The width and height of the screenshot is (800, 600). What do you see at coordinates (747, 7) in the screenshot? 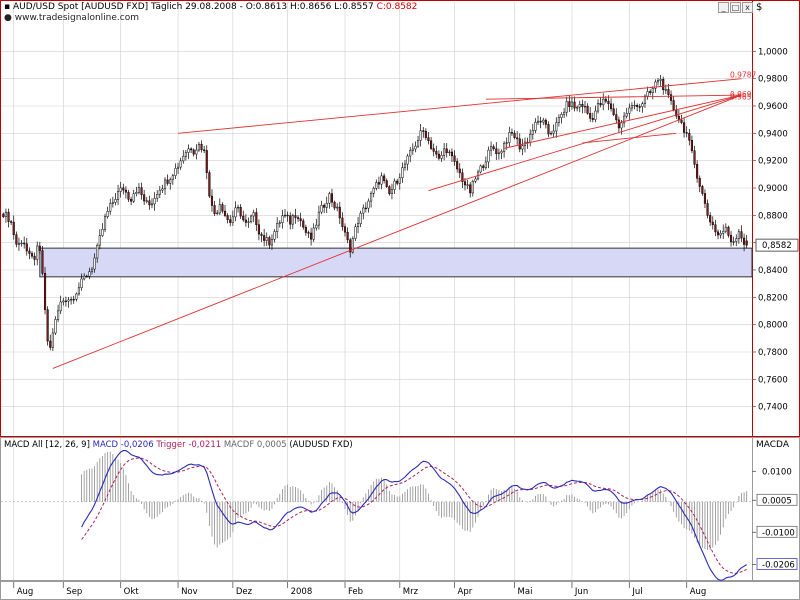
I see `close-button: x` at bounding box center [747, 7].